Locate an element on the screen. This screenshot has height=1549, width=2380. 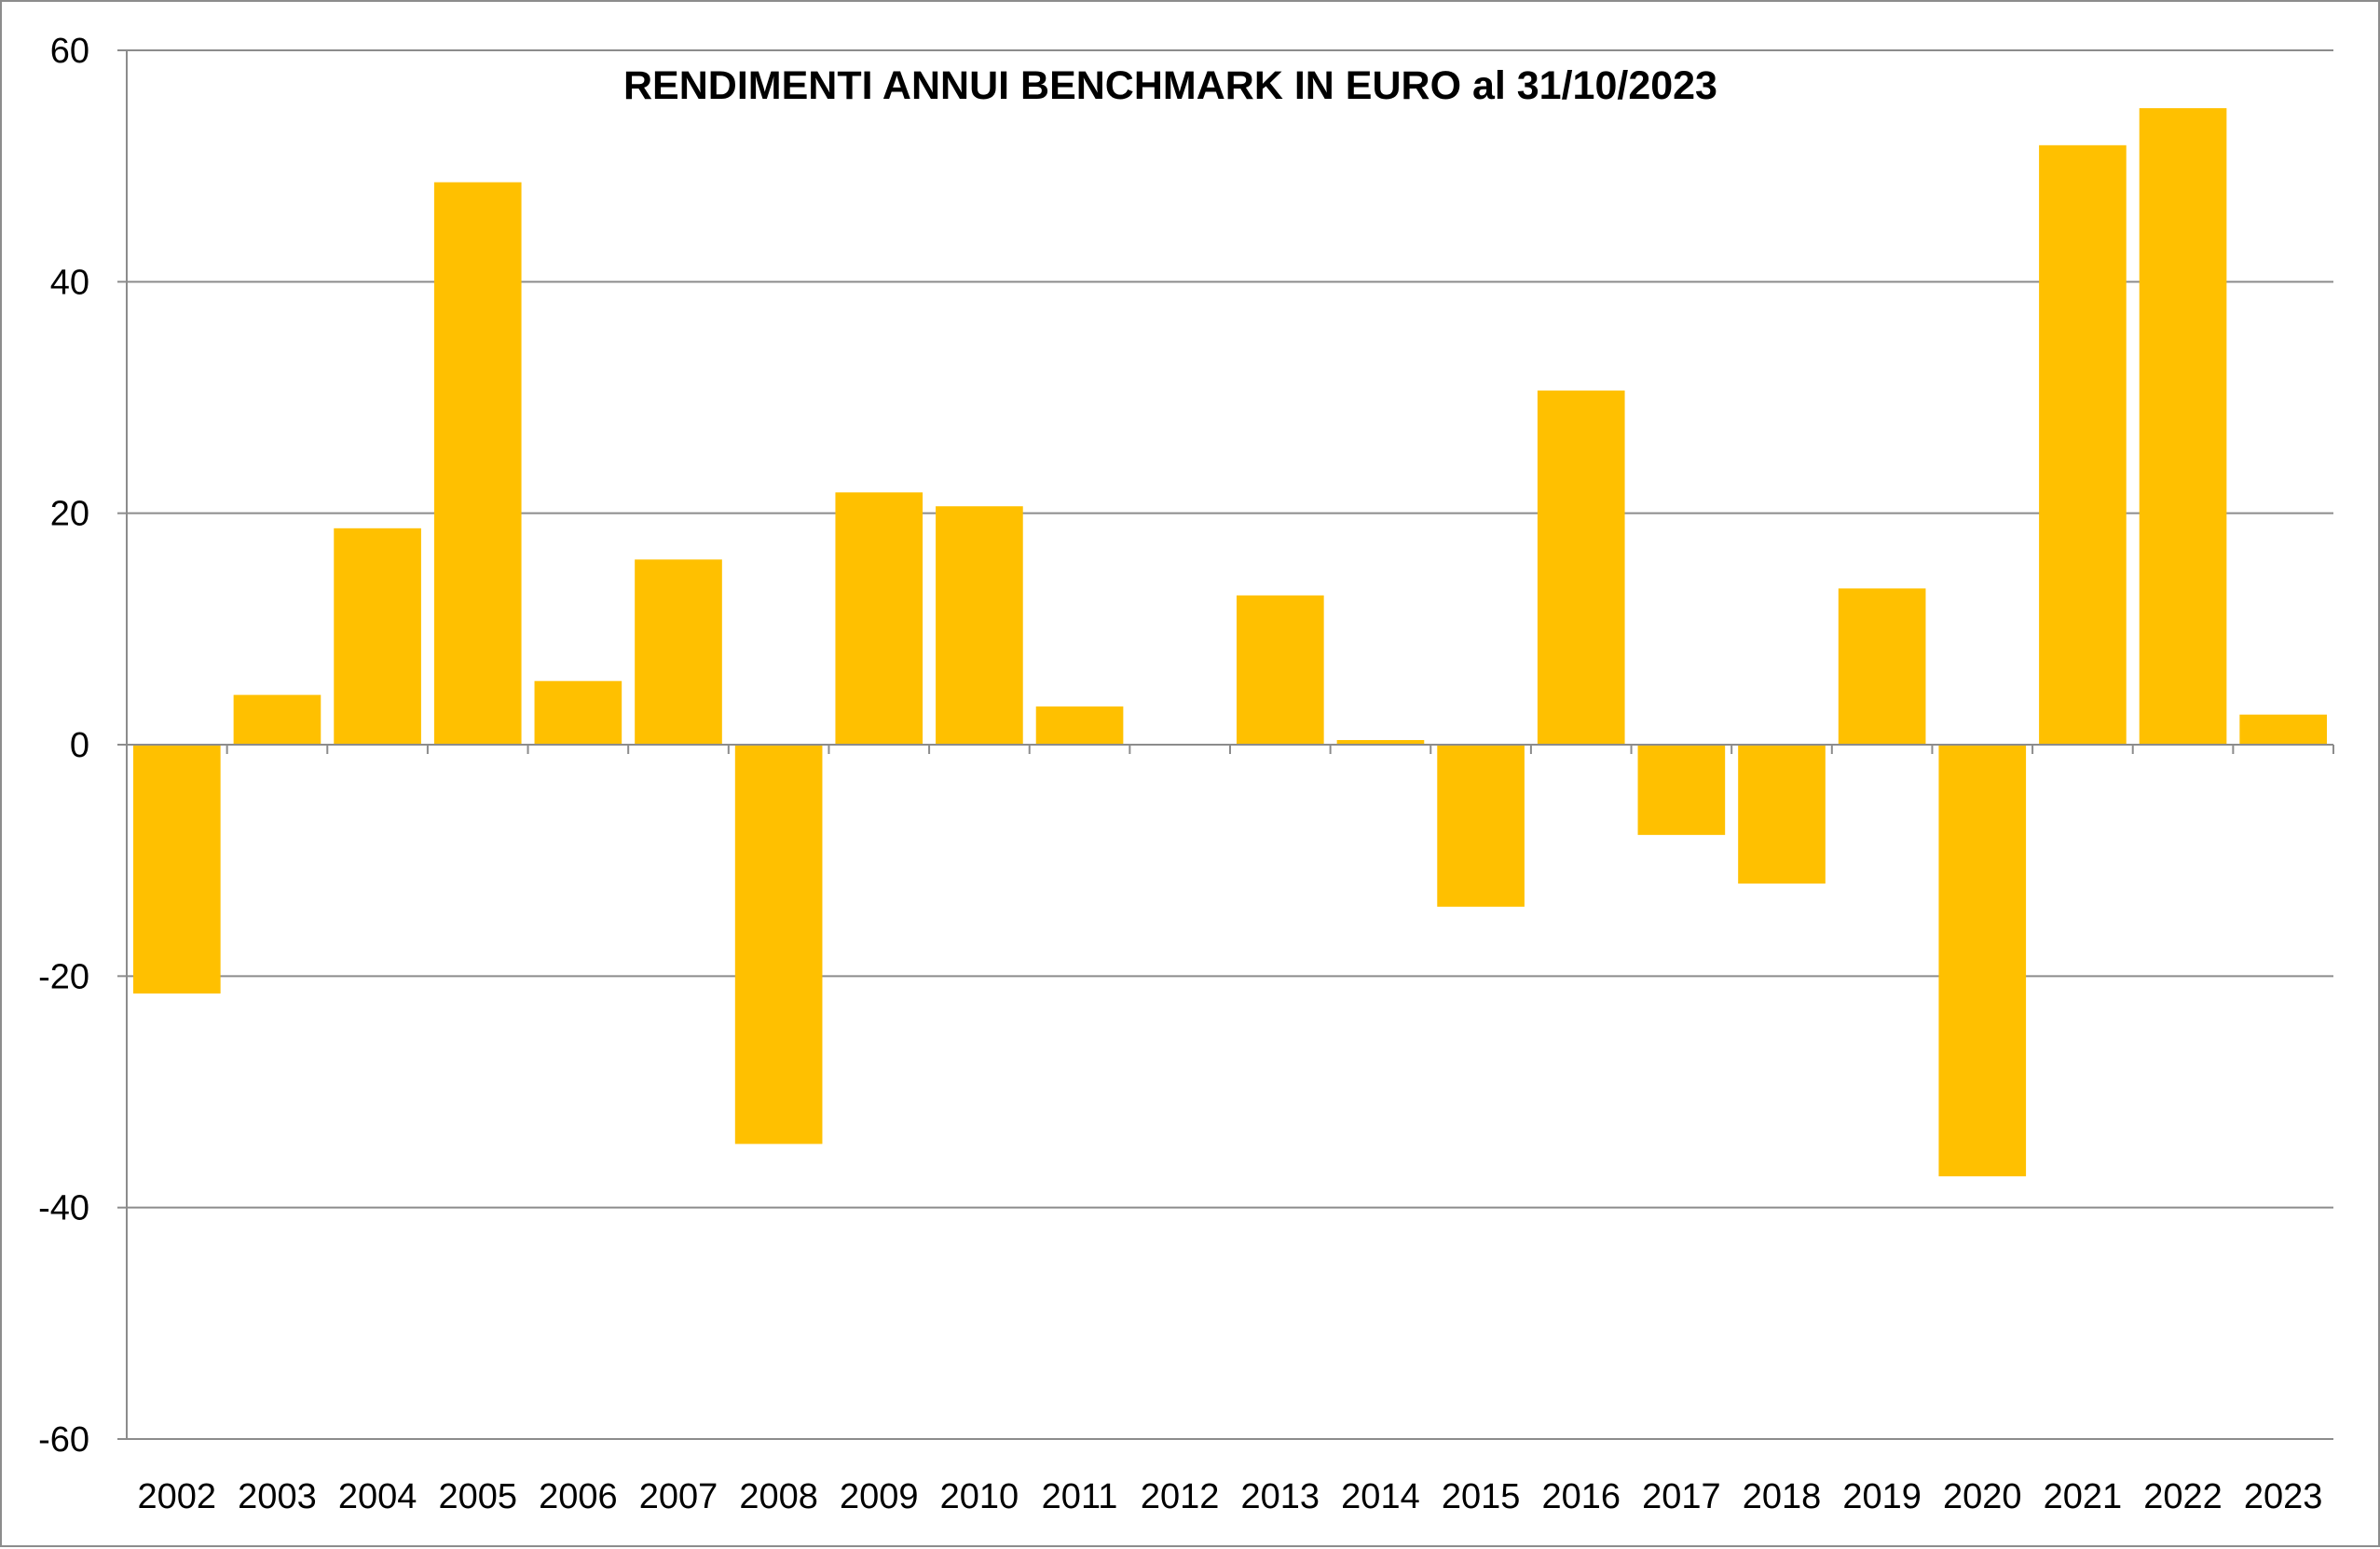
x-tick-label: 2004 is located at coordinates (377, 1496).